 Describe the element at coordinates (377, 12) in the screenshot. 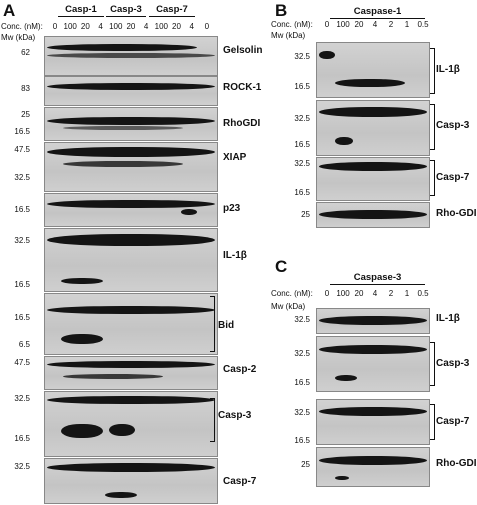

I see `panel-title-b: Caspase-1` at that location.